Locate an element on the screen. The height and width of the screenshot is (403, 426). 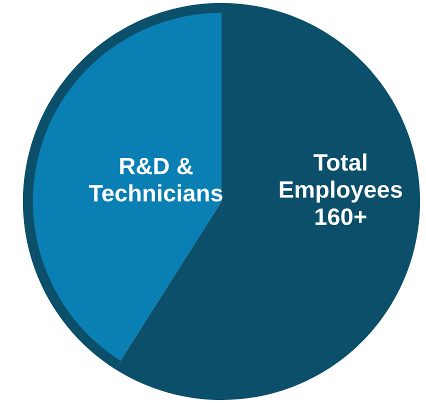
slice-label: Total Employees 160+ is located at coordinates (341, 189).